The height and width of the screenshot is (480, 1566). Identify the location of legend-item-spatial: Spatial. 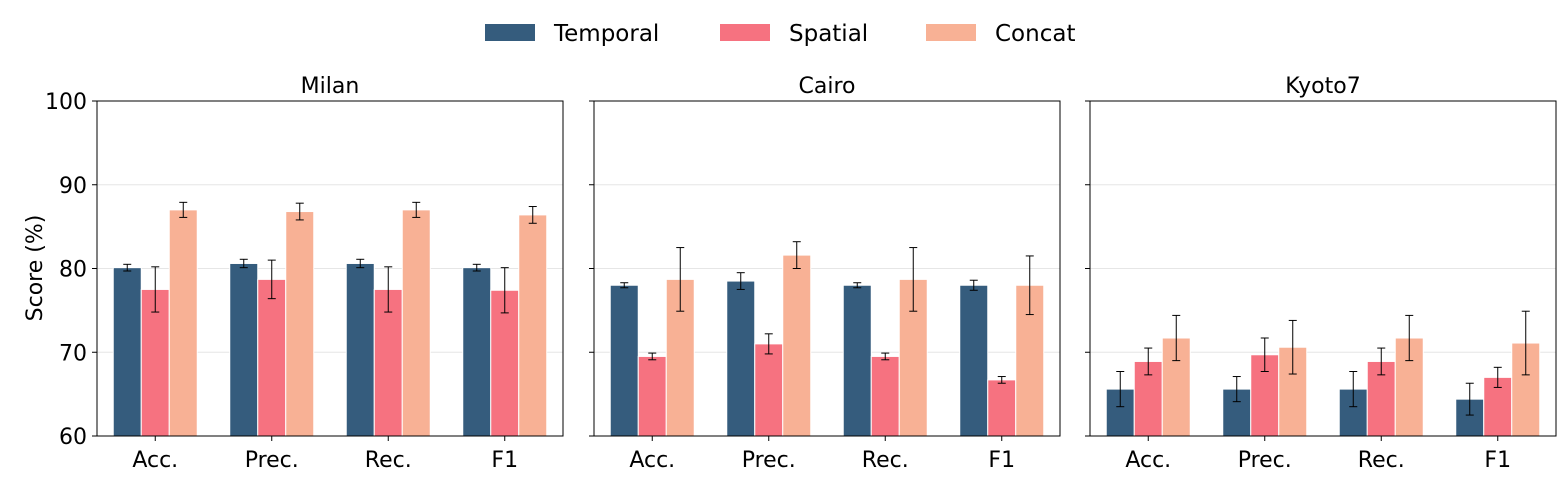
(794, 34).